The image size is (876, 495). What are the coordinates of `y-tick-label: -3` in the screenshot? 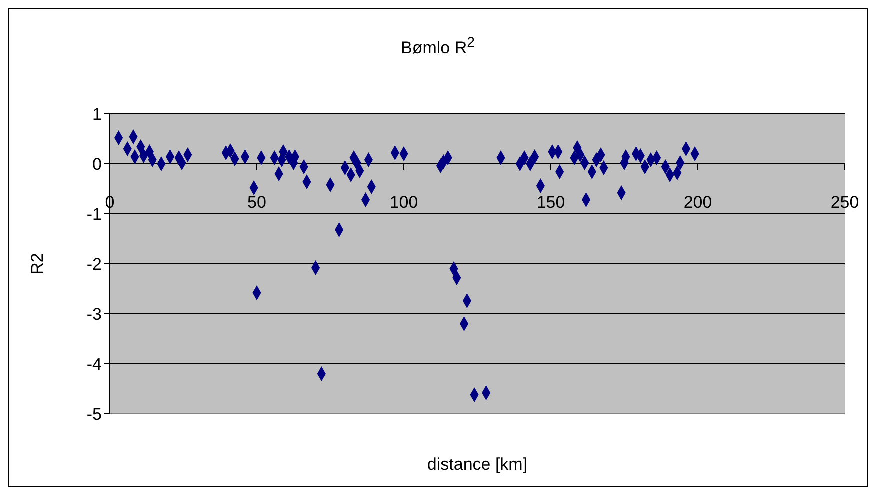 It's located at (94, 314).